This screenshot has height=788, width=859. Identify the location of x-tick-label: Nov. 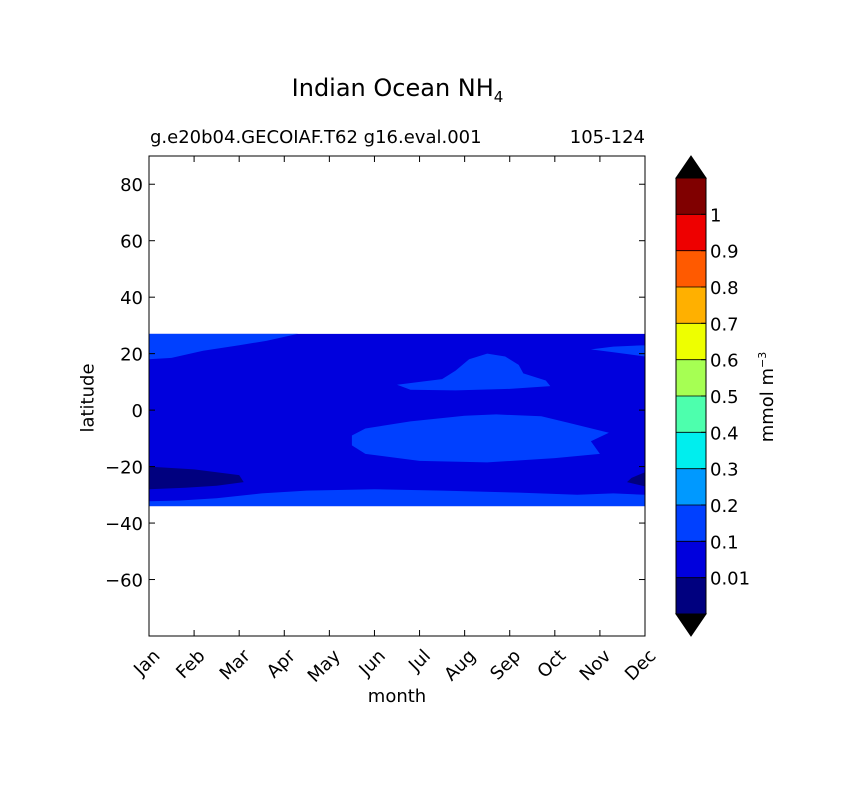
(596, 665).